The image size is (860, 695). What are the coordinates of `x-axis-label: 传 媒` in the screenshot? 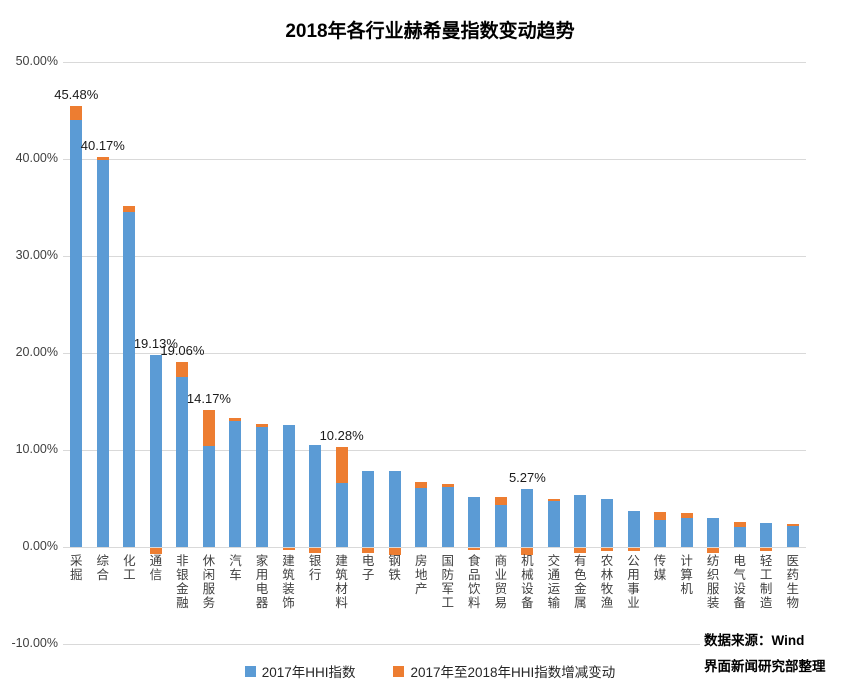 It's located at (660, 568).